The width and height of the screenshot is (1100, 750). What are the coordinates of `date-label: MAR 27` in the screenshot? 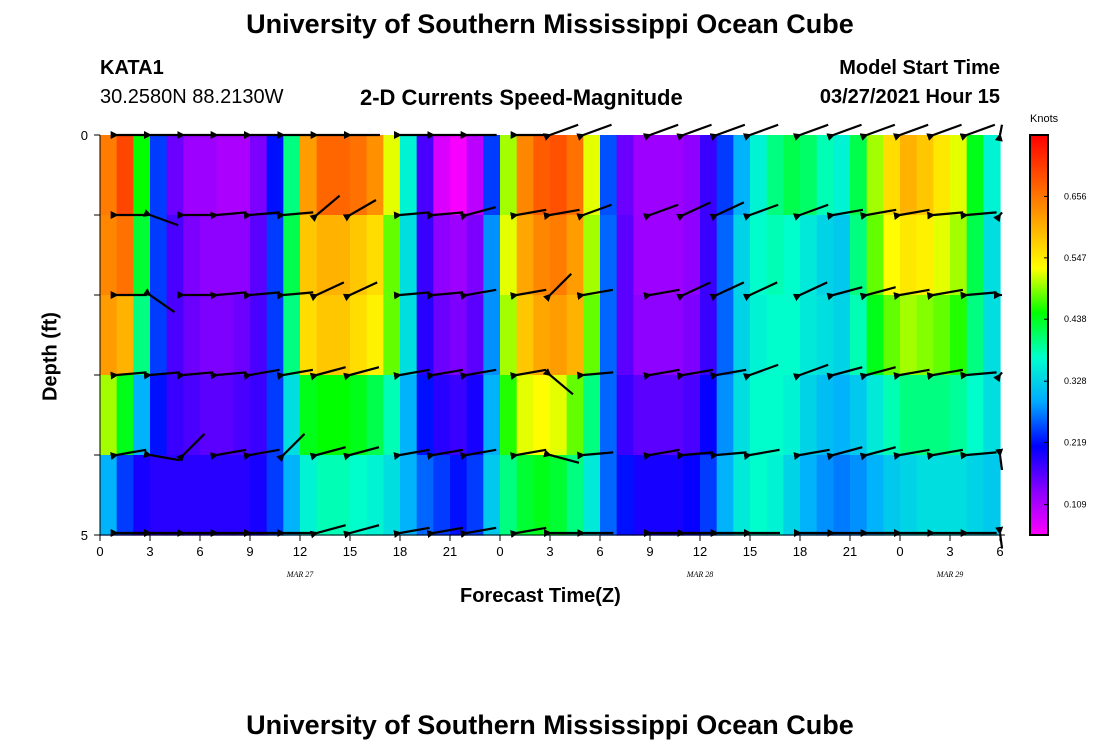 It's located at (300, 574).